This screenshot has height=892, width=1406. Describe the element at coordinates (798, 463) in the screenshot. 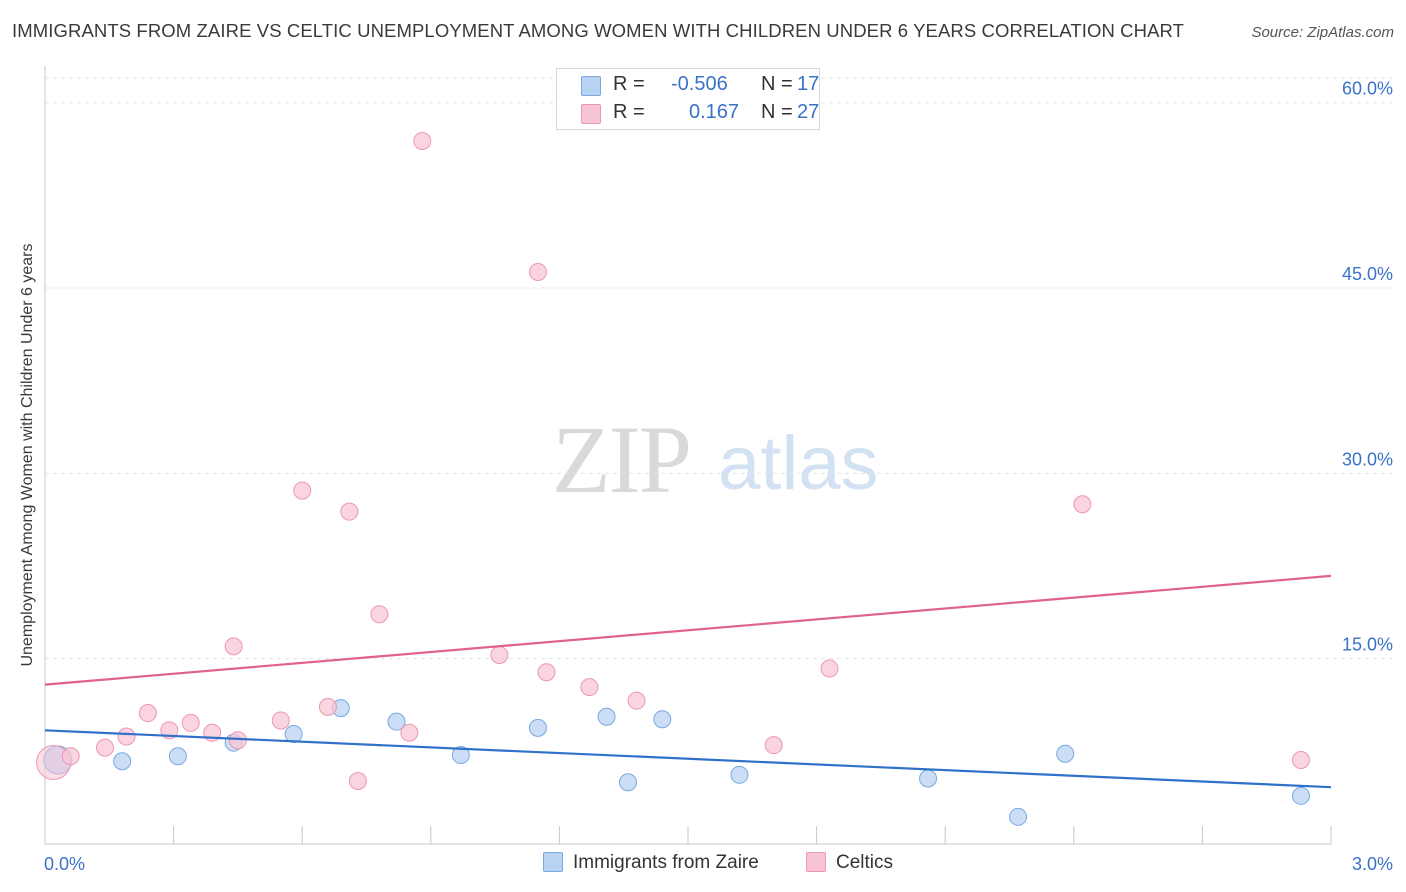

I see `watermark-atlas: atlas` at that location.